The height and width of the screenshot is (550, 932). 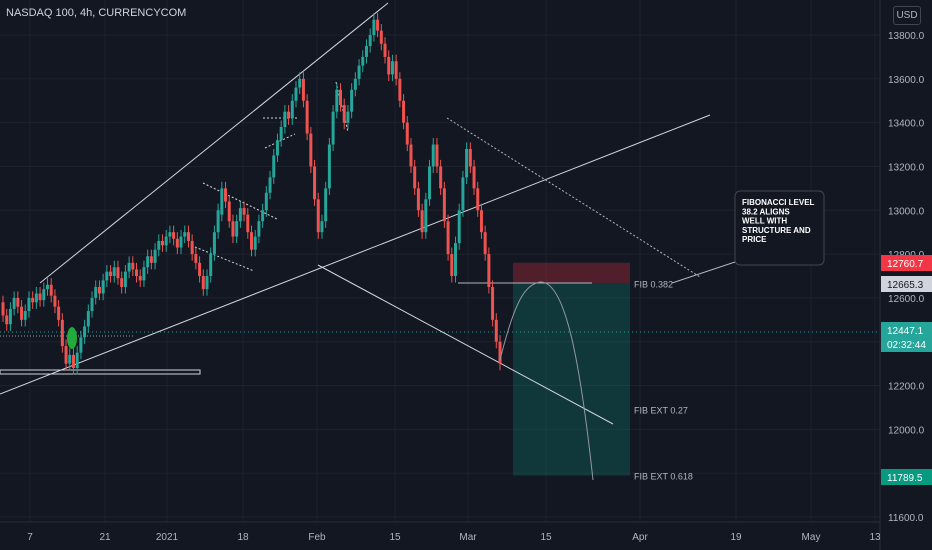 I want to click on callout-box, so click(x=779, y=228).